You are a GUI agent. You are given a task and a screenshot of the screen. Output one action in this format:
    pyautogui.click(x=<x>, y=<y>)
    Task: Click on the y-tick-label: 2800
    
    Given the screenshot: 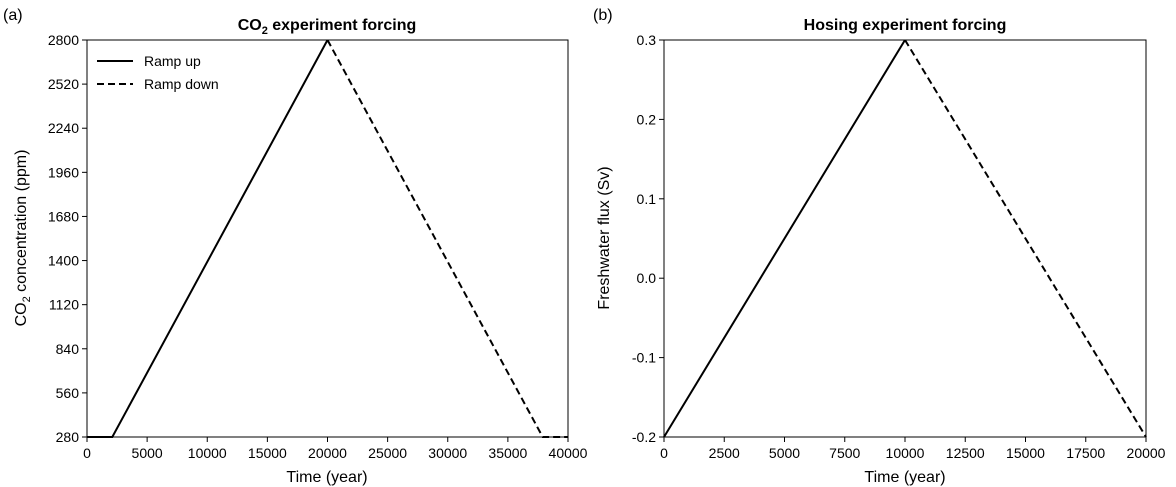 What is the action you would take?
    pyautogui.click(x=63, y=40)
    